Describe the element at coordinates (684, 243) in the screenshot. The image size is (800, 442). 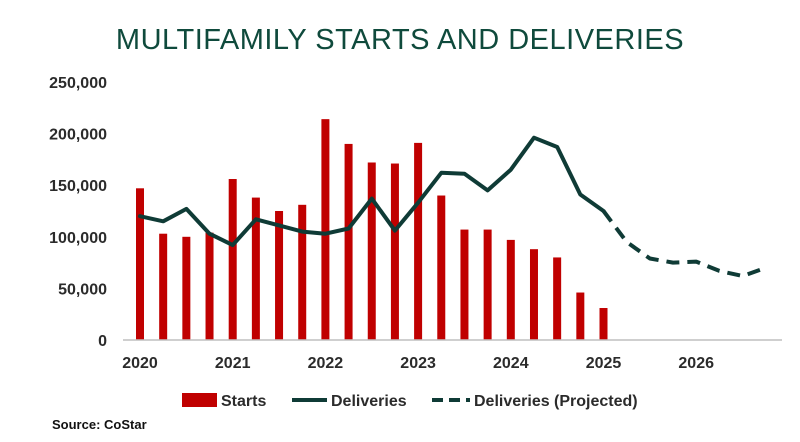
I see `deliveries-projected-line` at that location.